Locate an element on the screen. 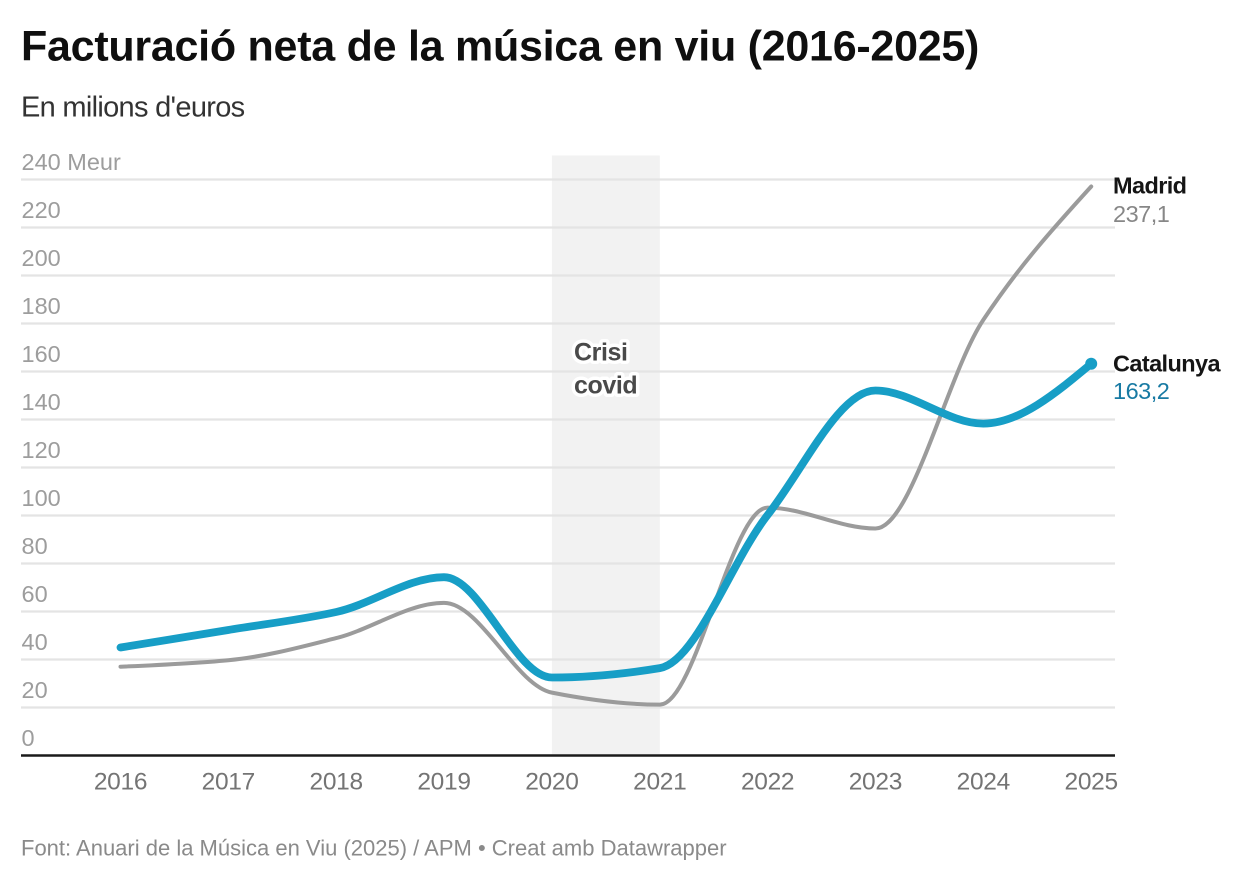 The height and width of the screenshot is (882, 1240). svg-text: 0 is located at coordinates (28, 738).